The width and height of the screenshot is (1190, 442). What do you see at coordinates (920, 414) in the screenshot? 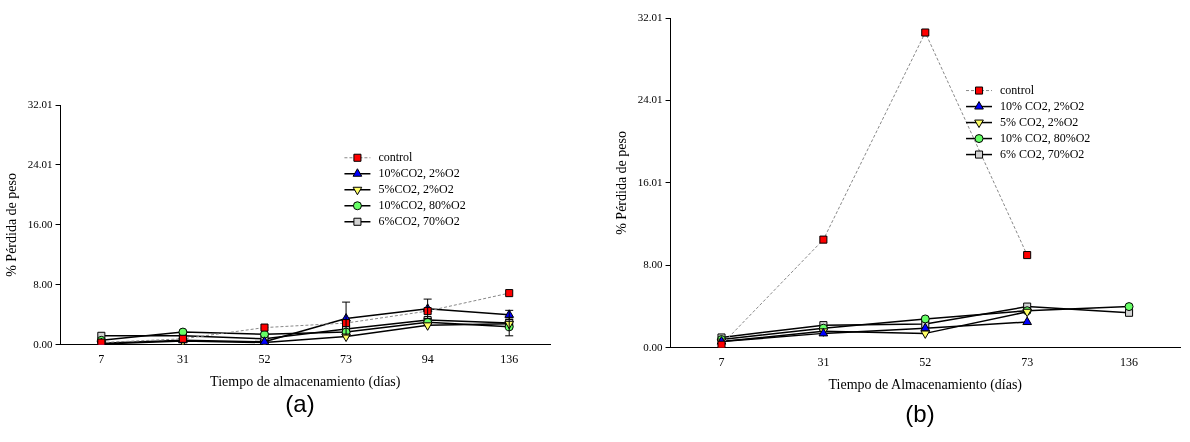
I see `text: (b)` at bounding box center [920, 414].